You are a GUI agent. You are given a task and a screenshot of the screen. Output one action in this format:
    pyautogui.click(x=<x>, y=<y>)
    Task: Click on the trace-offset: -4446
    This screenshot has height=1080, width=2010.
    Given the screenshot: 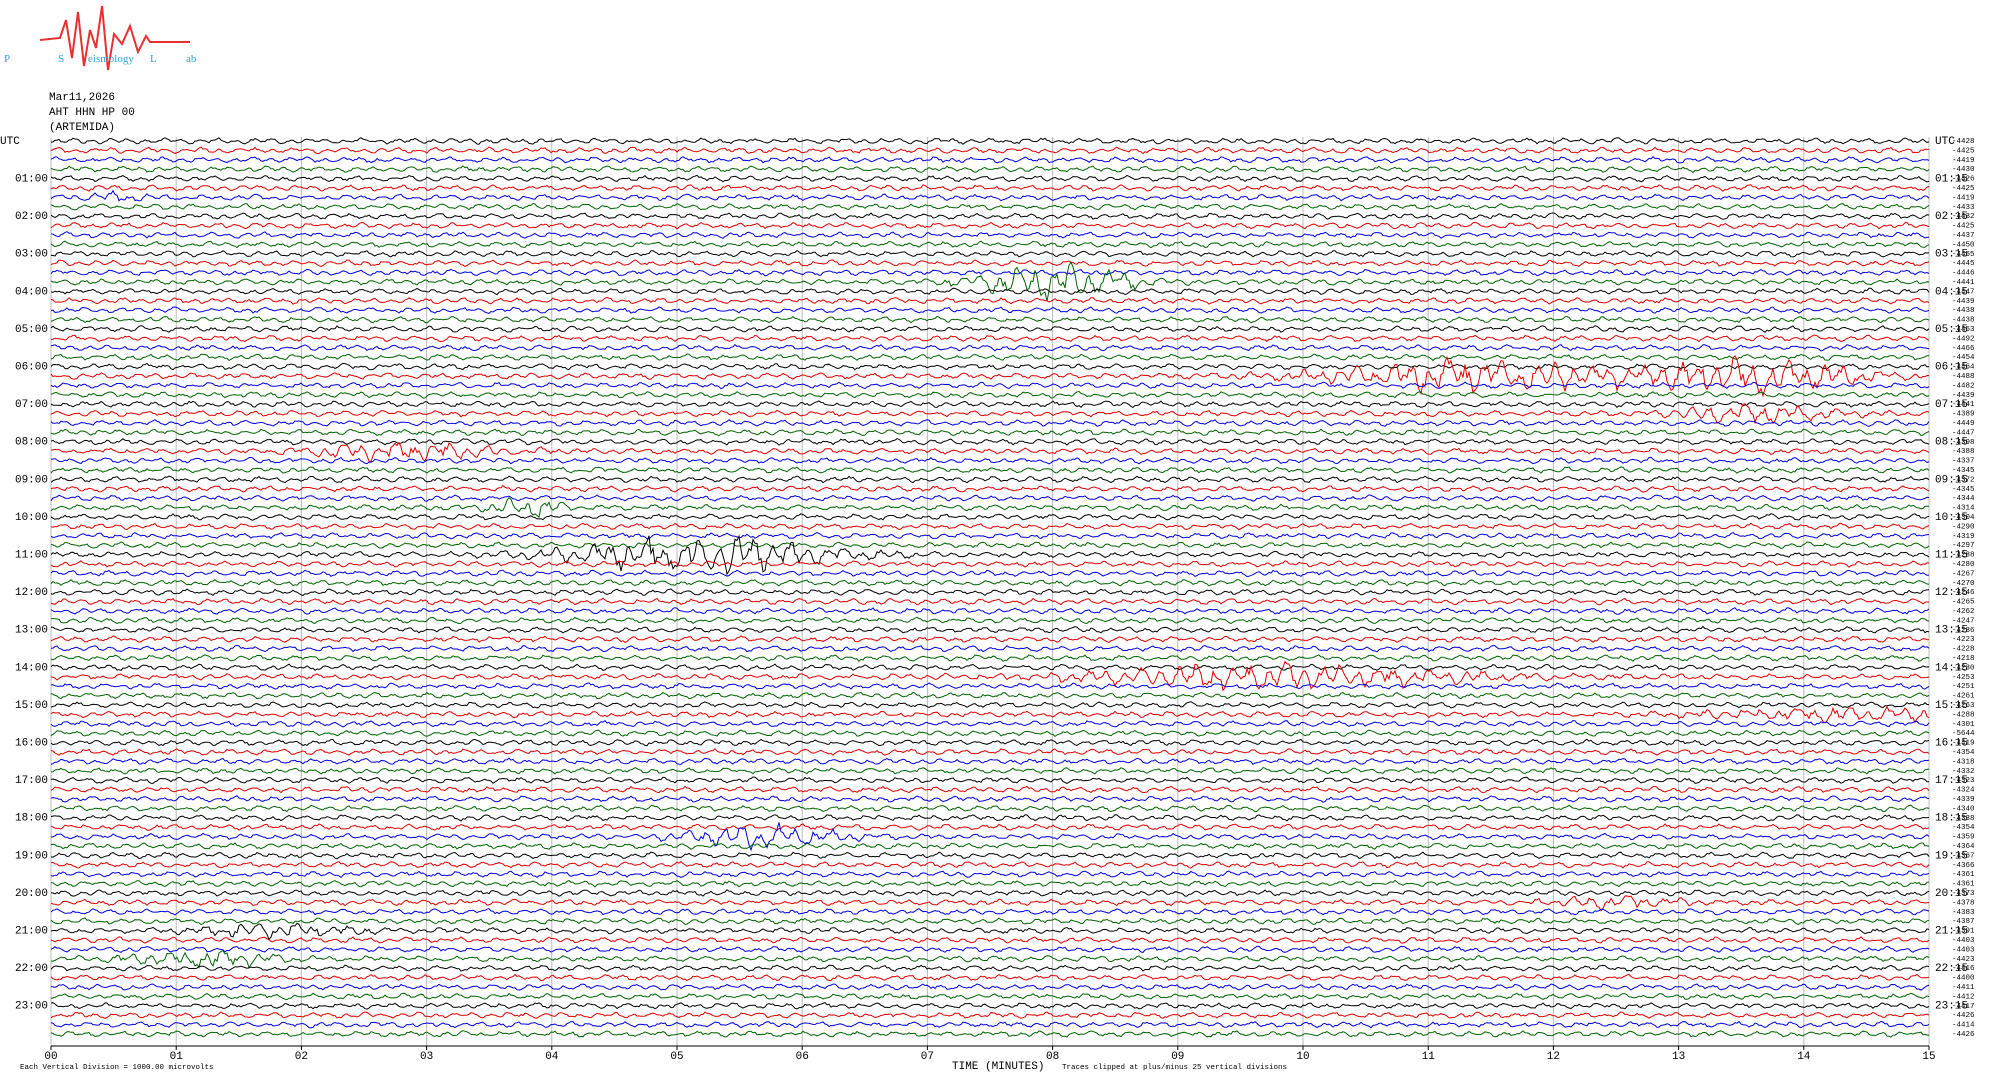 What is the action you would take?
    pyautogui.click(x=1963, y=274)
    